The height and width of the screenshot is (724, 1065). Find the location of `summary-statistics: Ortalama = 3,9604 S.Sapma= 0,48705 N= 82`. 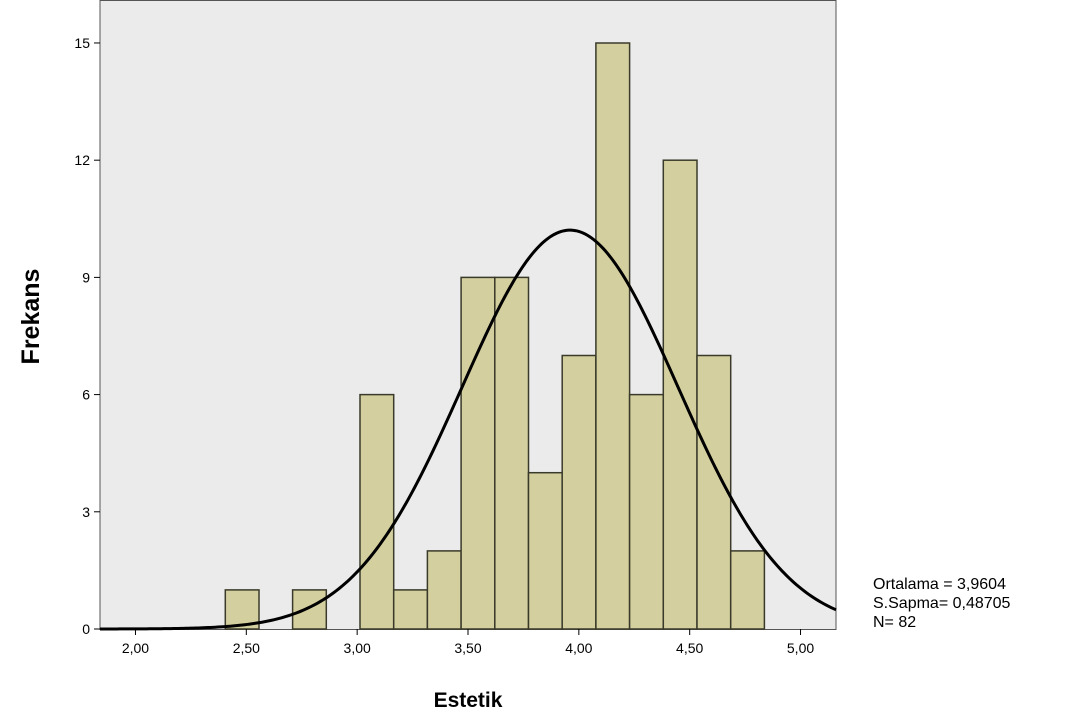

summary-statistics: Ortalama = 3,9604 S.Sapma= 0,48705 N= 82 is located at coordinates (941, 603).